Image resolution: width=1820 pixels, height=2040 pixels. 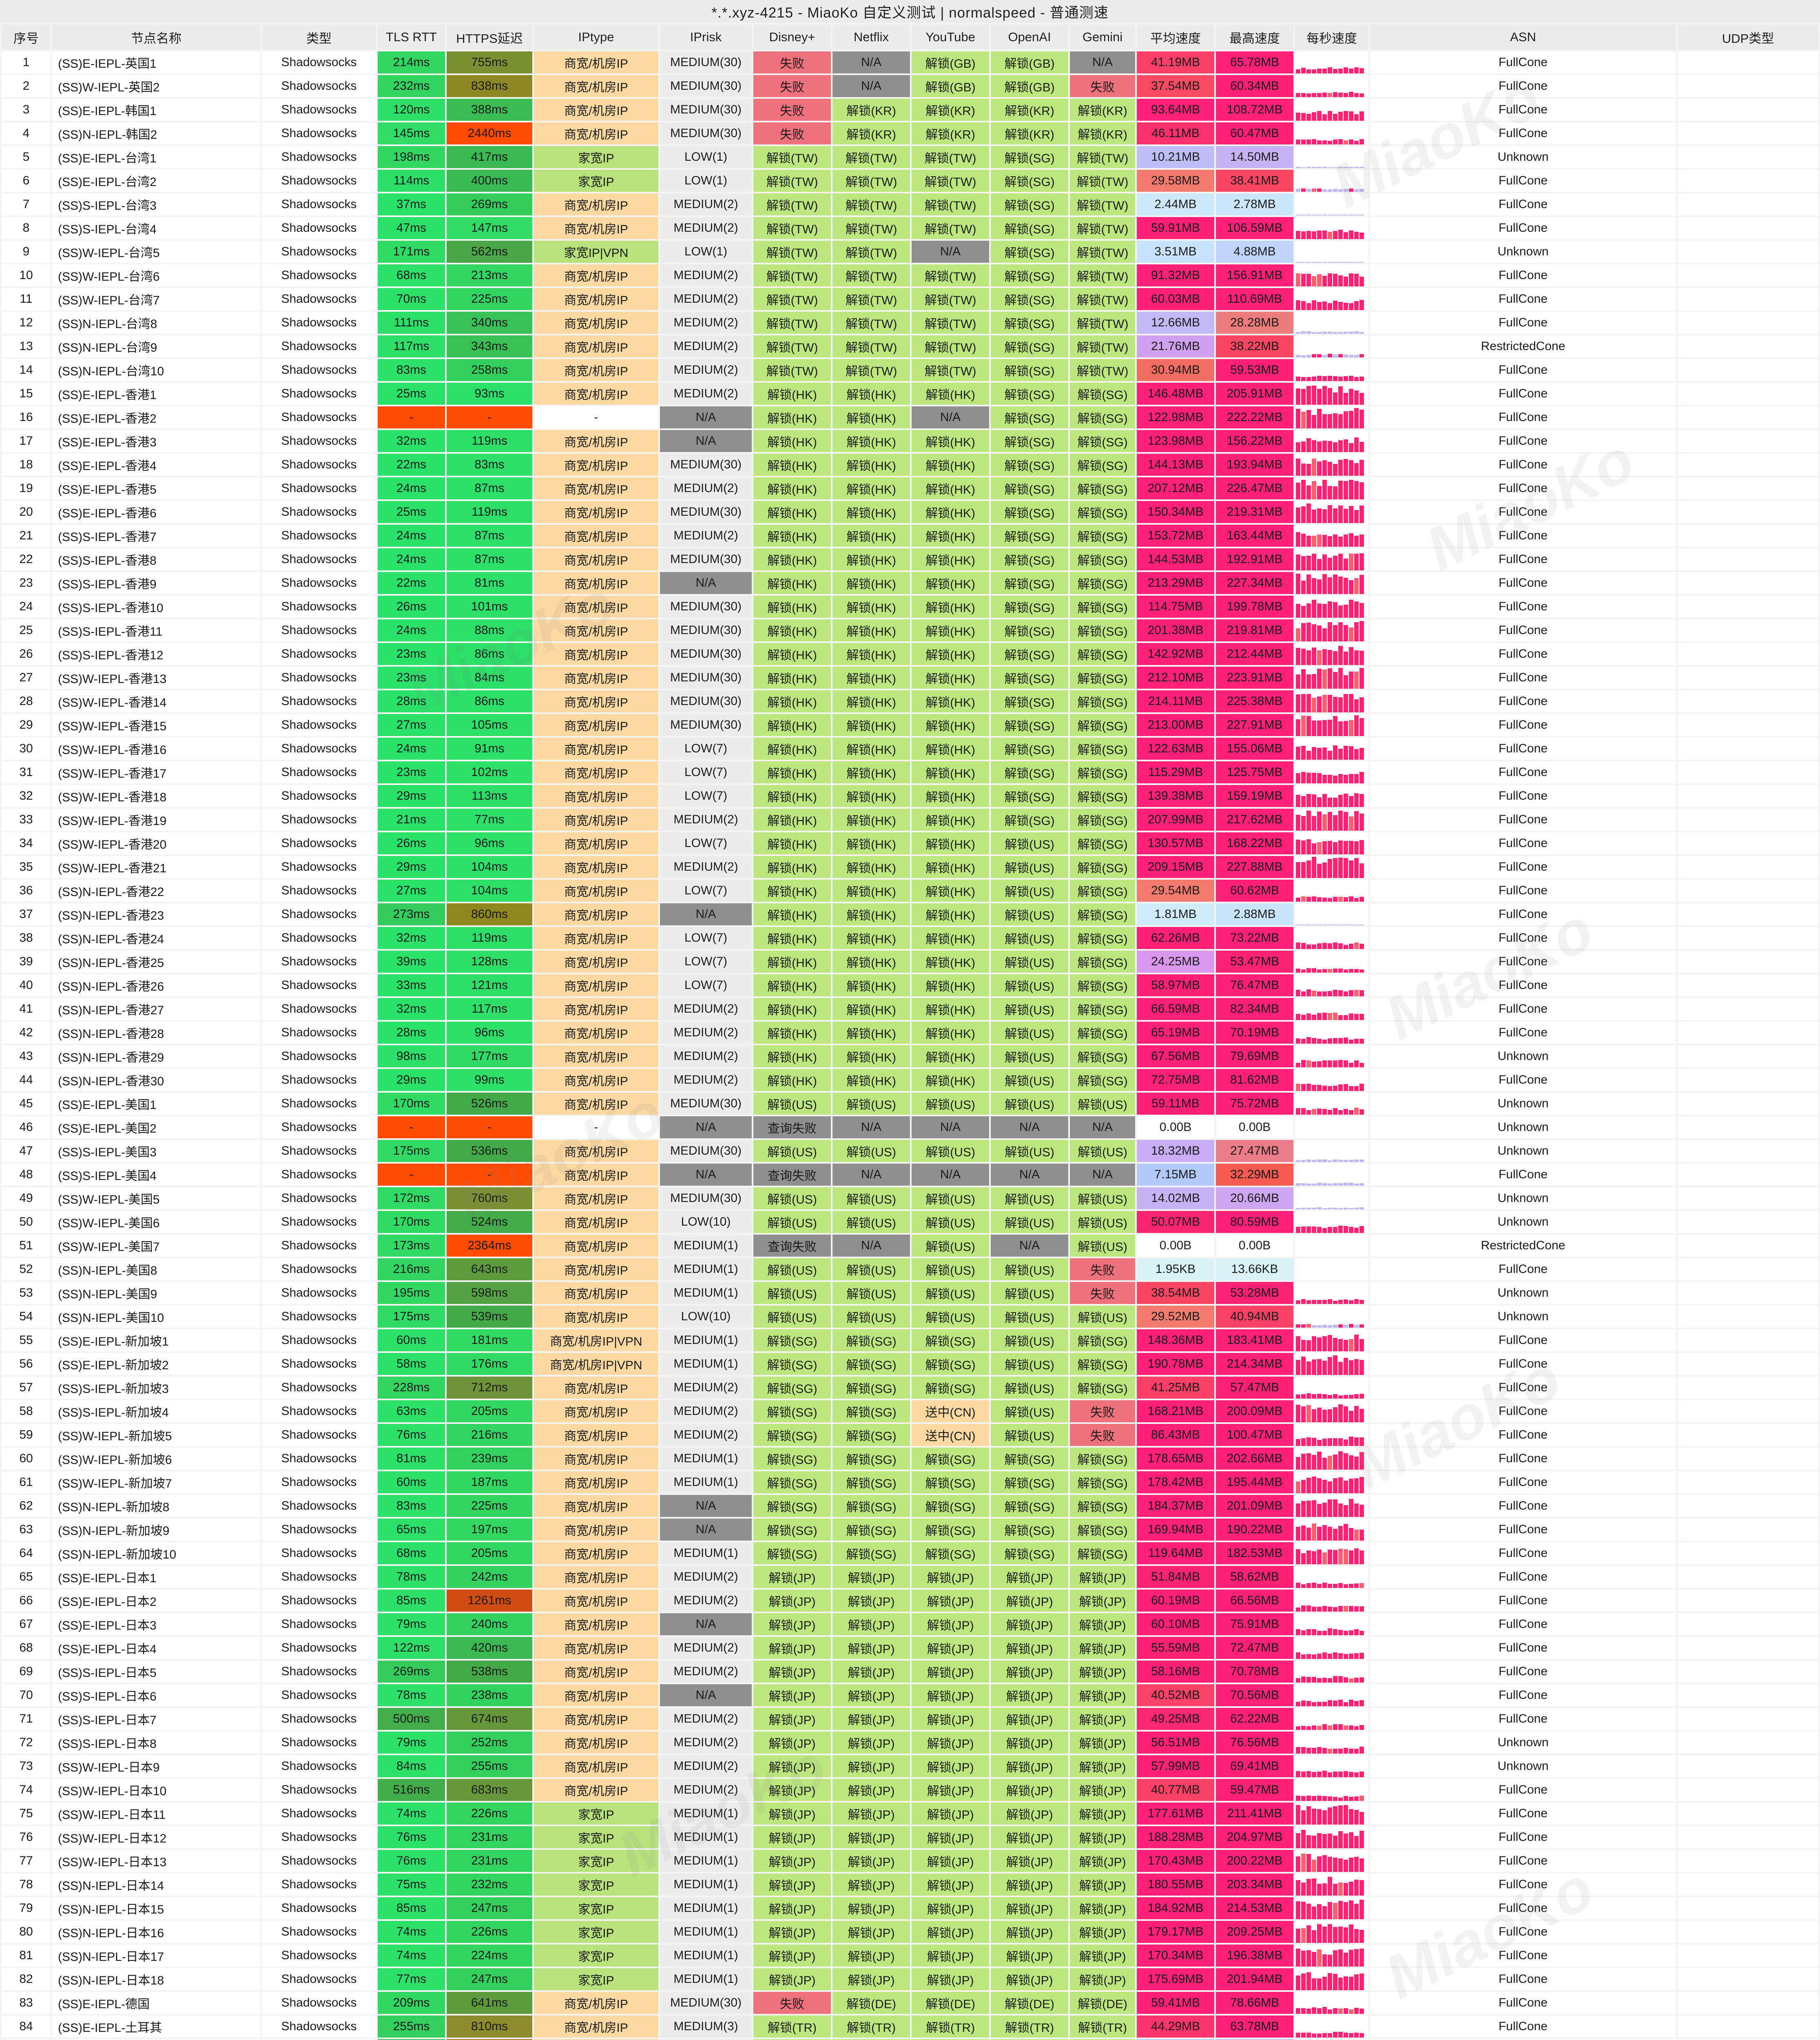 What do you see at coordinates (1254, 1056) in the screenshot?
I see `cell-max-speed: 79.69MB` at bounding box center [1254, 1056].